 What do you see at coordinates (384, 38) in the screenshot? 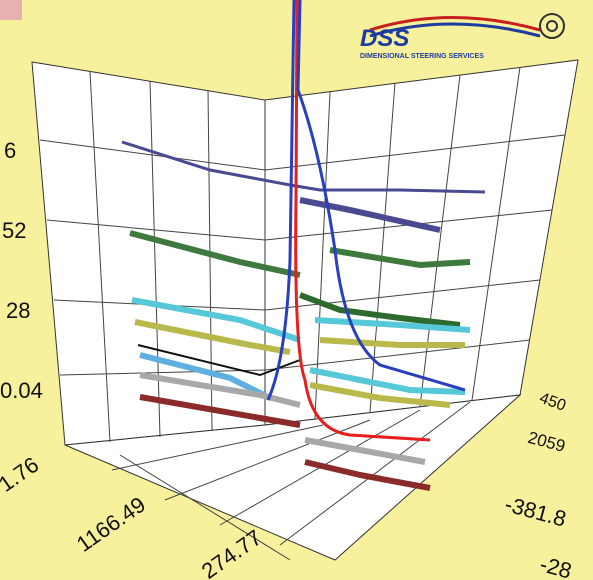
I see `logo-title: DSS` at bounding box center [384, 38].